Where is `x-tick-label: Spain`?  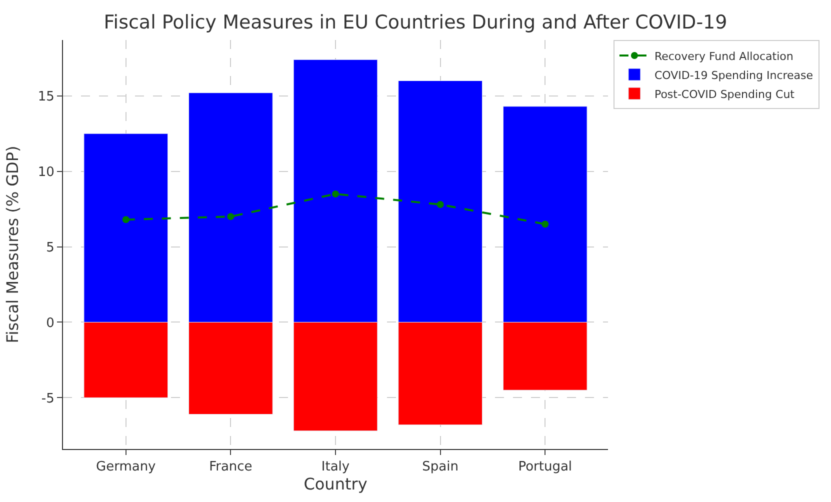 x-tick-label: Spain is located at coordinates (440, 467).